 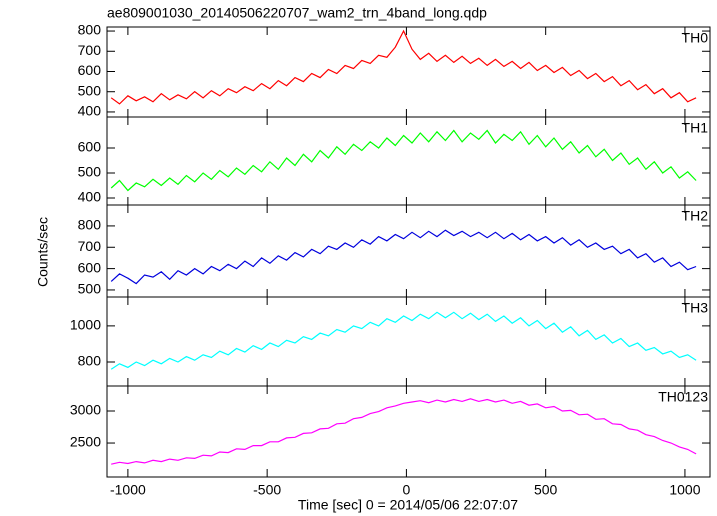 I want to click on x-tick-label: 500, so click(x=546, y=490).